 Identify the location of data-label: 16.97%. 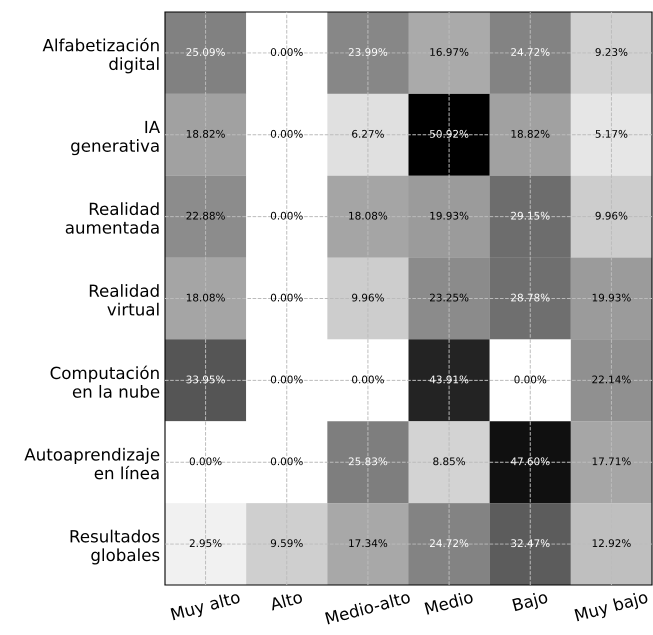
(449, 52).